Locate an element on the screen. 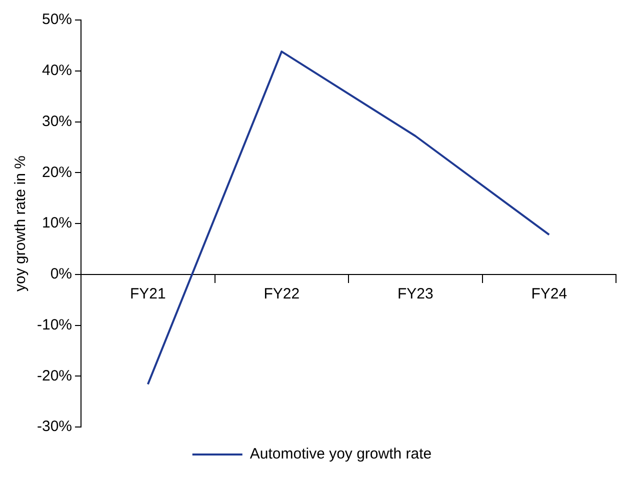  y-tick-label: 40% is located at coordinates (57, 71).